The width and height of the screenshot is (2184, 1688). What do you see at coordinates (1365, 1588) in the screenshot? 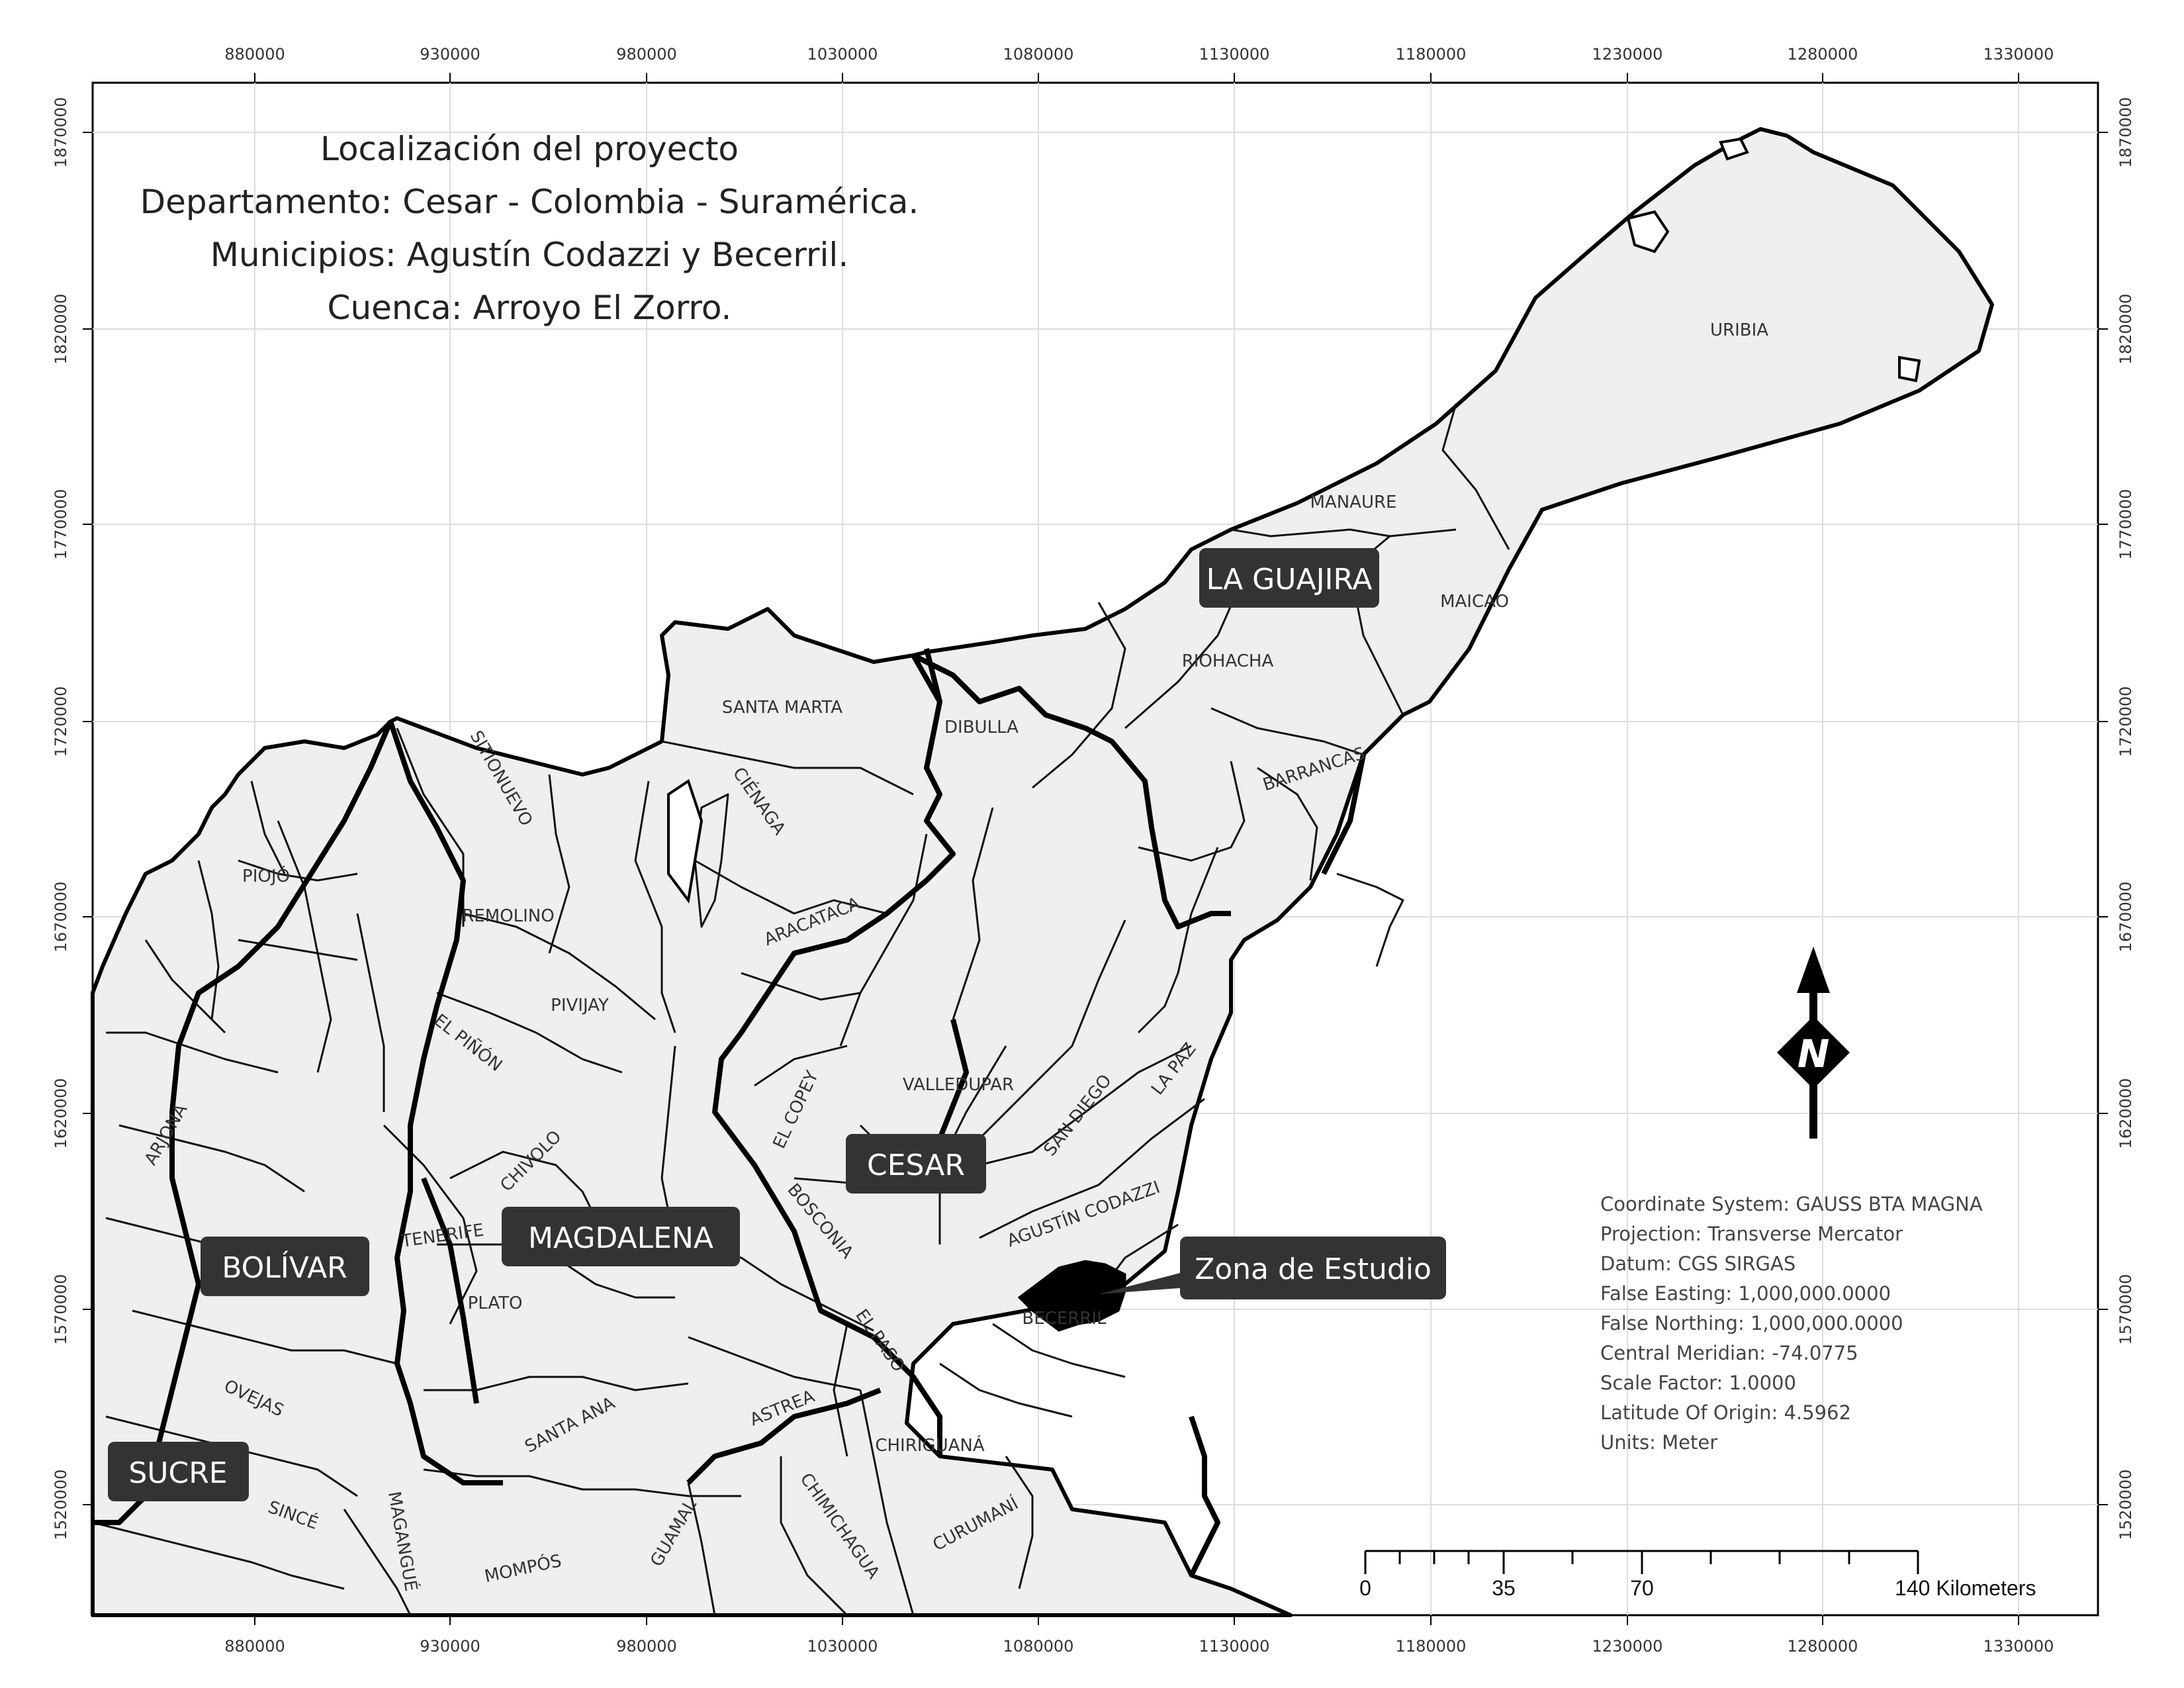
I see `scale-bar-label: 0` at bounding box center [1365, 1588].